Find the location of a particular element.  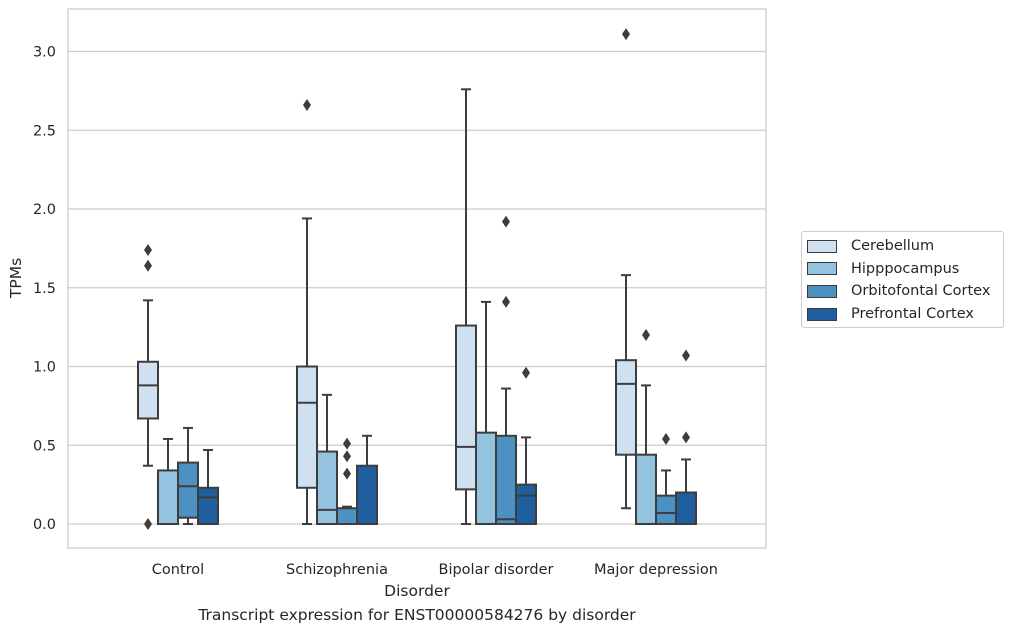

y-axis-label: TPMs is located at coordinates (16, 278).